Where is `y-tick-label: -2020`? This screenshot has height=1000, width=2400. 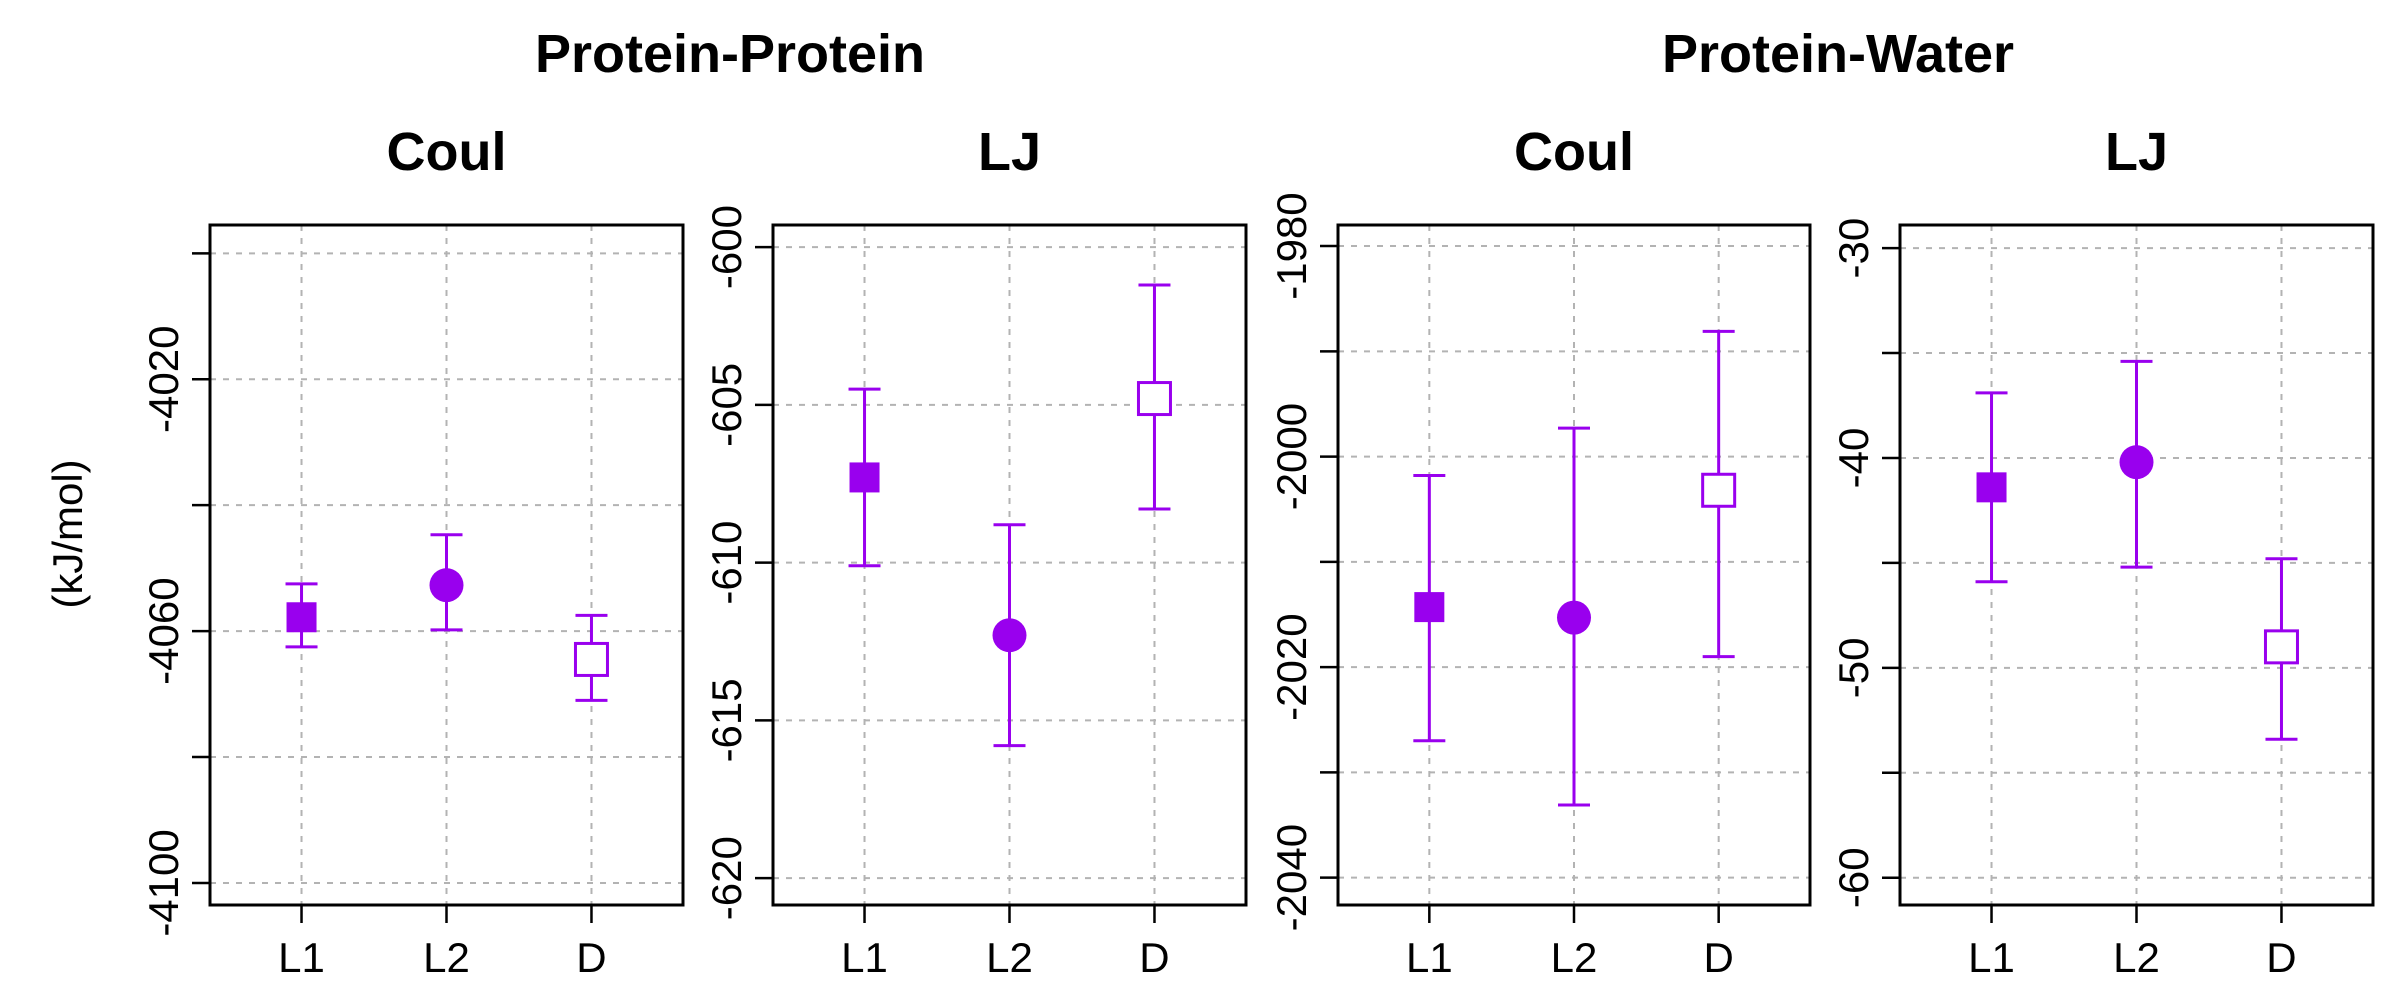
y-tick-label: -2020 is located at coordinates (1291, 666).